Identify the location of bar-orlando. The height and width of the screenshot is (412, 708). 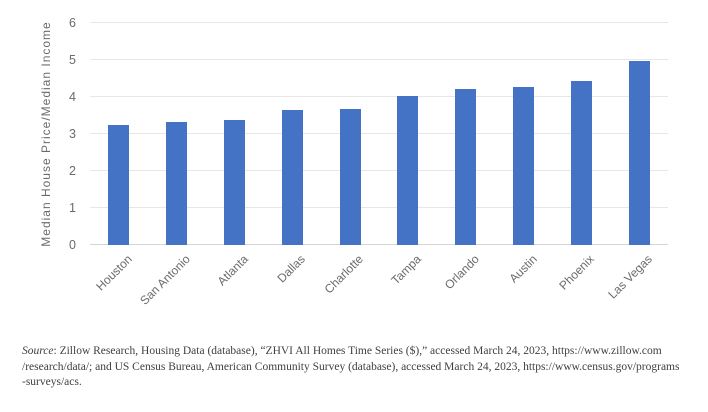
(466, 166).